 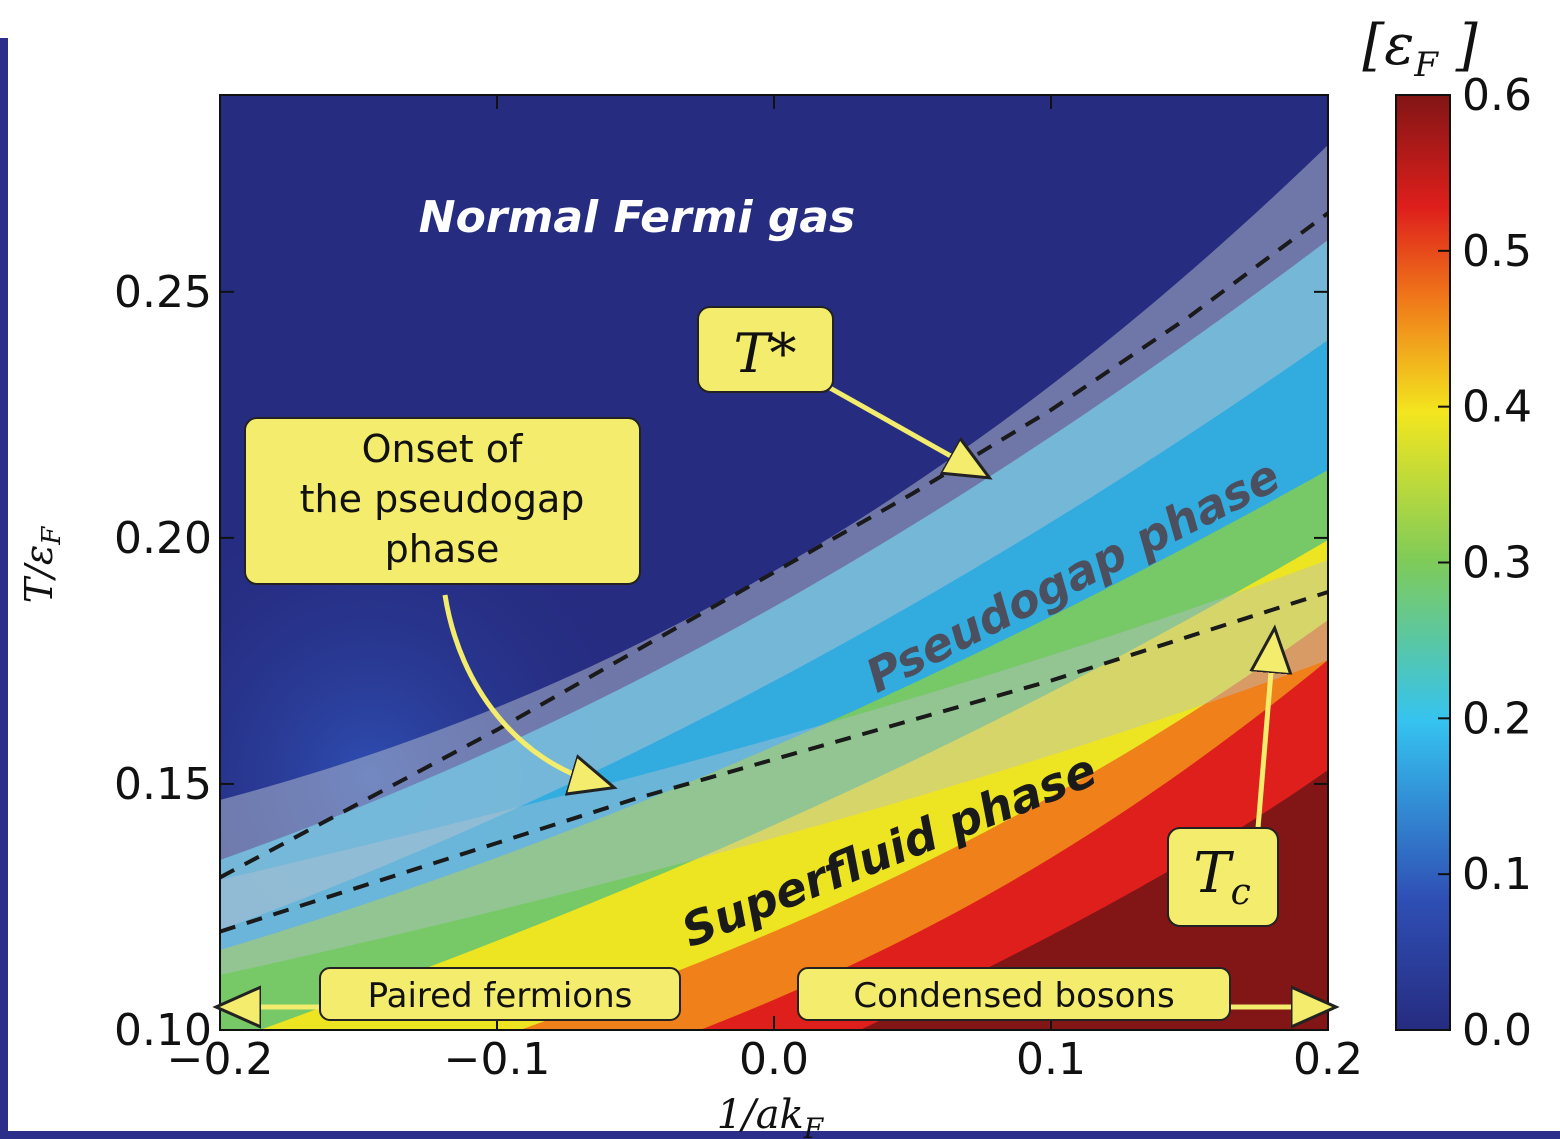 I want to click on tstar-arrow, so click(x=900, y=426).